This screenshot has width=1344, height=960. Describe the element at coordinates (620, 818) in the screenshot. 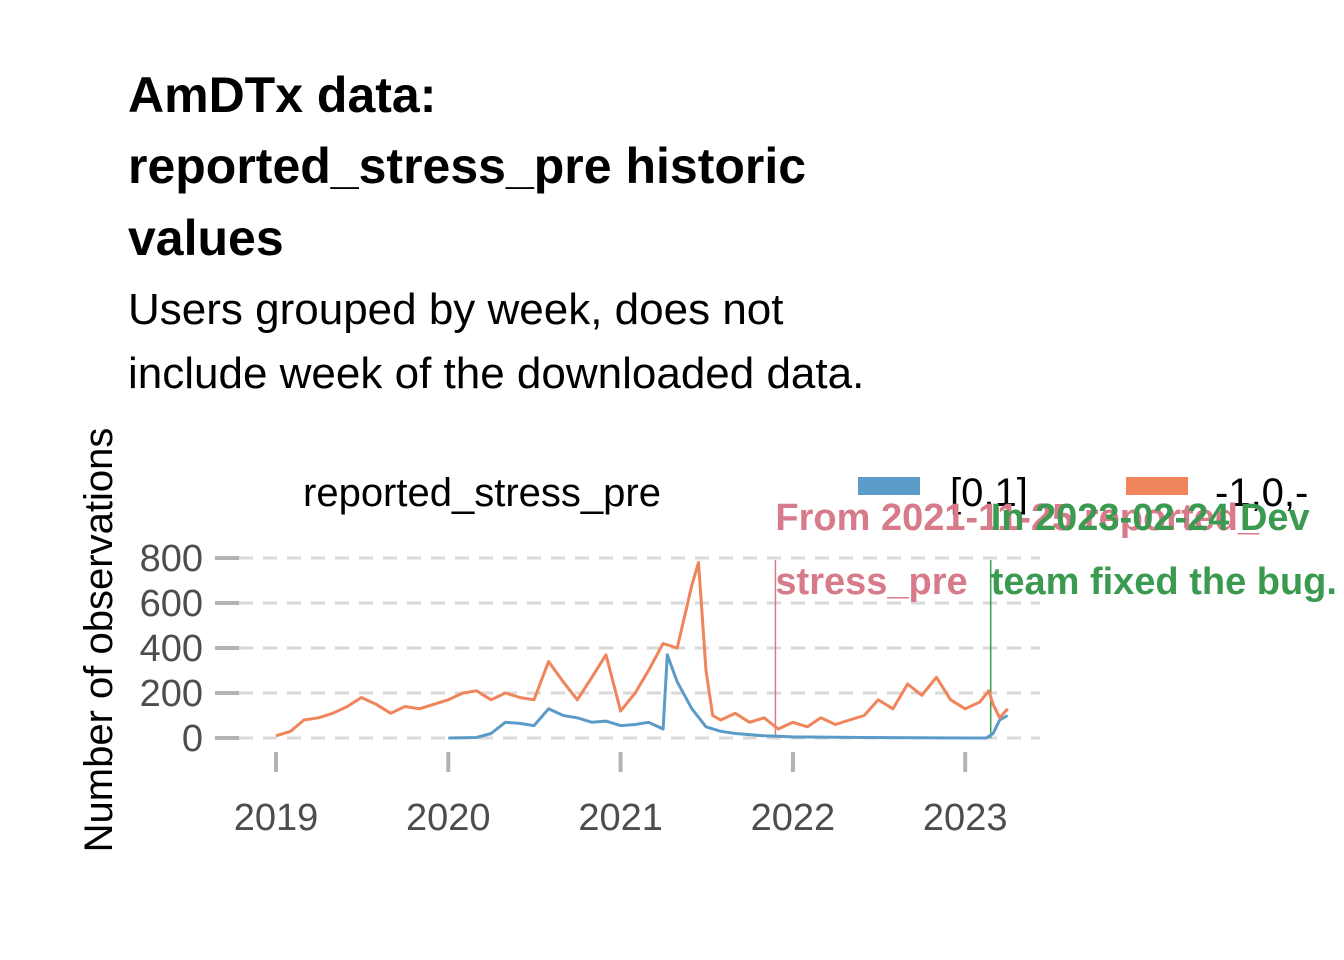

I see `x-tick-label-2021: 2021` at that location.